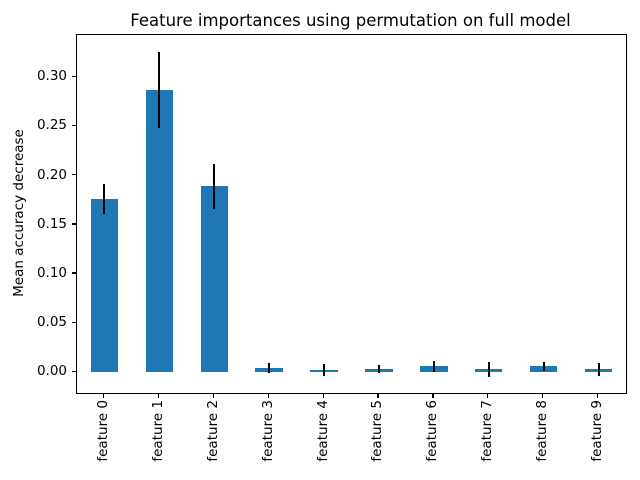  What do you see at coordinates (51, 322) in the screenshot?
I see `y-tick-label: 0.05` at bounding box center [51, 322].